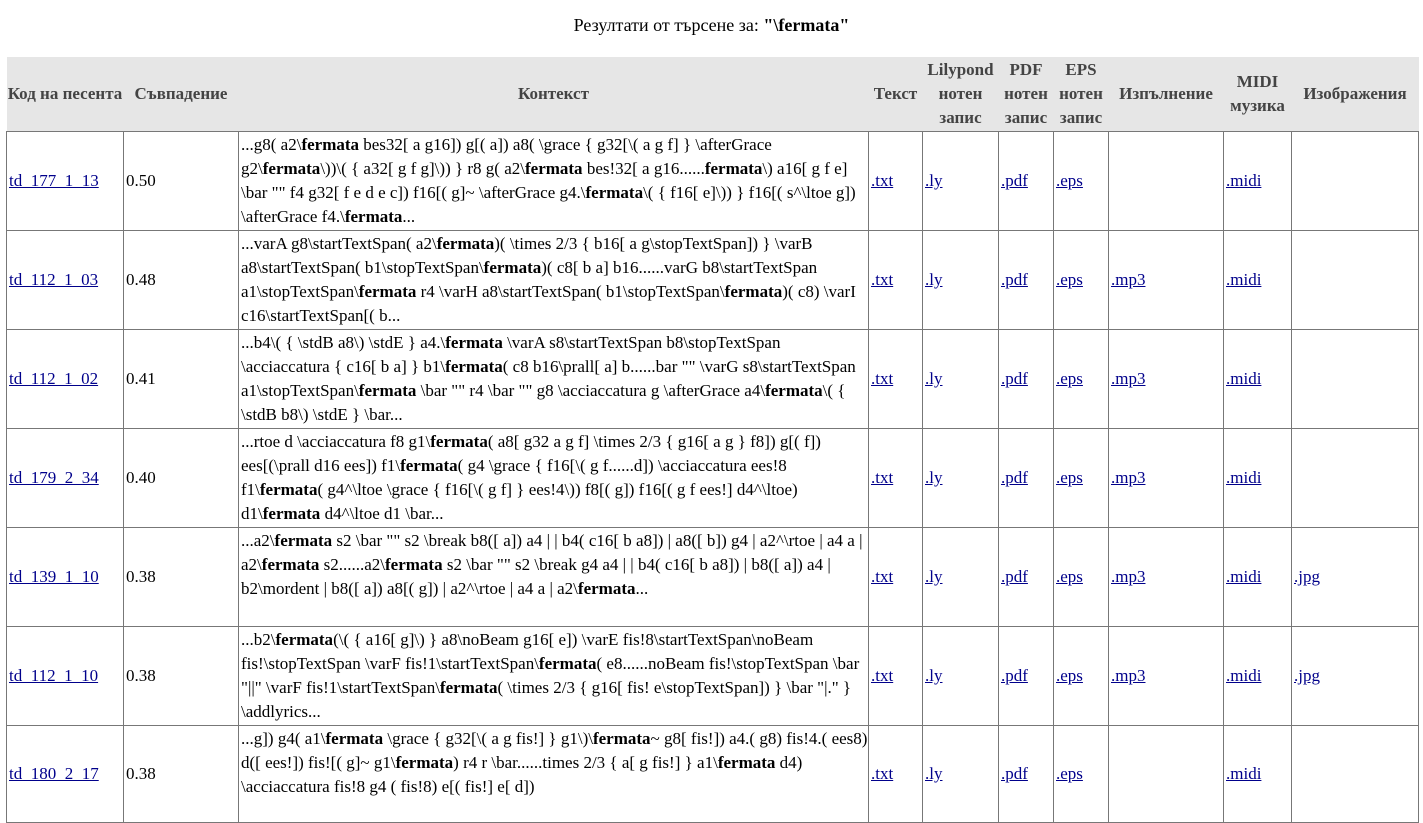 The width and height of the screenshot is (1423, 823). I want to click on song-code-link: td_112_1_03, so click(54, 279).